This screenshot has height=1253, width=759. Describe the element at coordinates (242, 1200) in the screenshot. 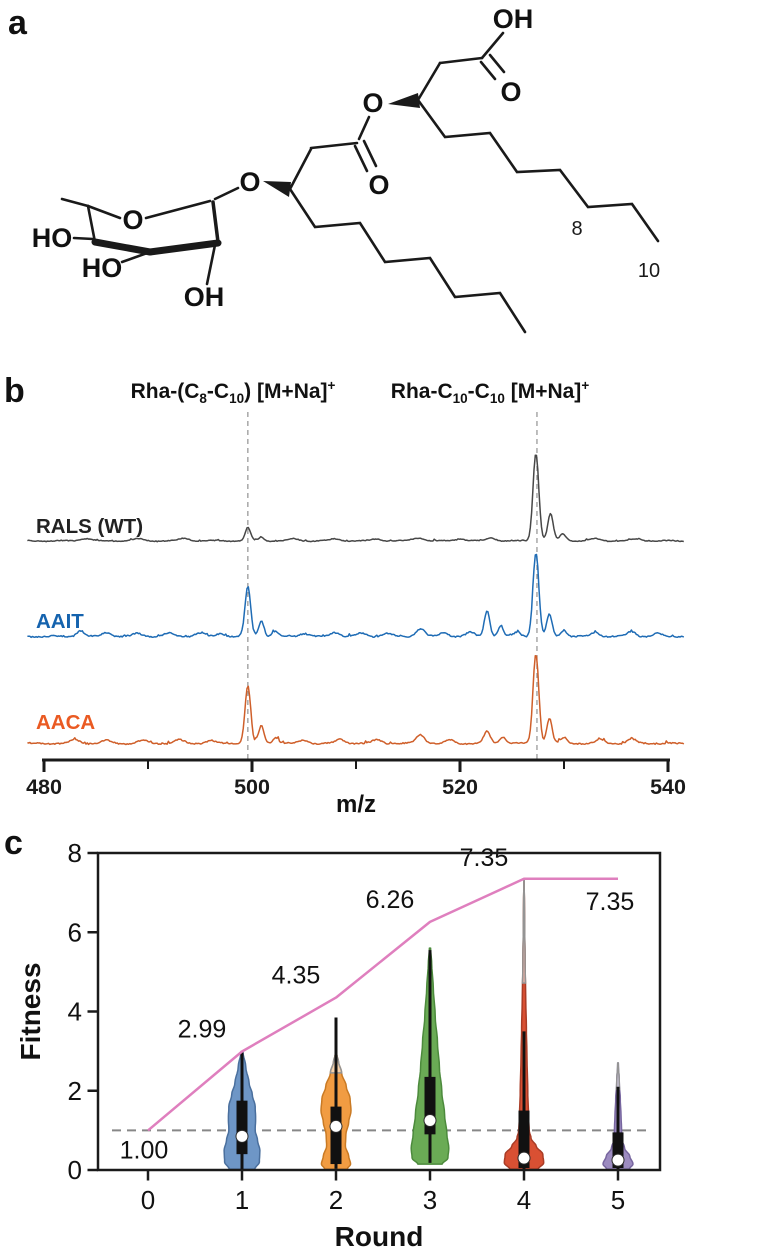

I see `x-tick-label: 1` at that location.